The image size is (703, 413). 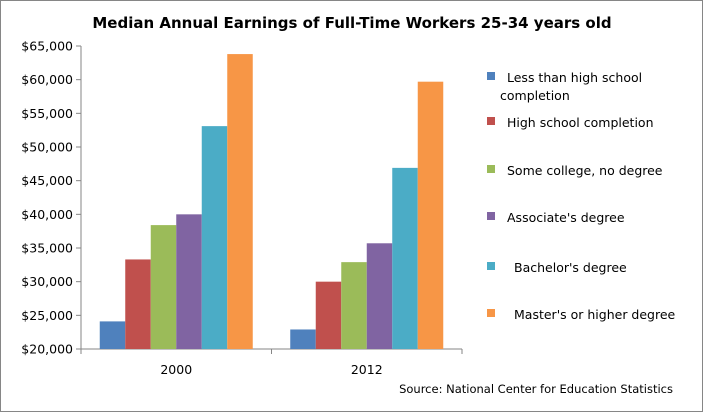 What do you see at coordinates (47, 147) in the screenshot?
I see `y-tick-label: $50,000` at bounding box center [47, 147].